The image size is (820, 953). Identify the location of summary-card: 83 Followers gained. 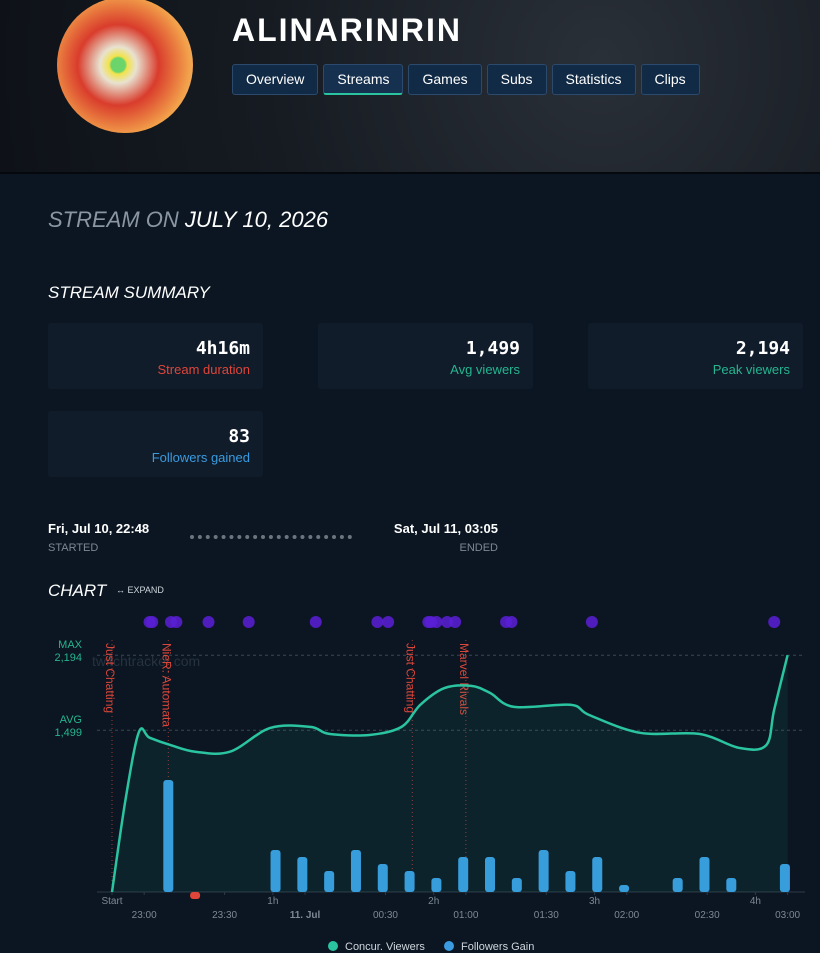
(155, 444).